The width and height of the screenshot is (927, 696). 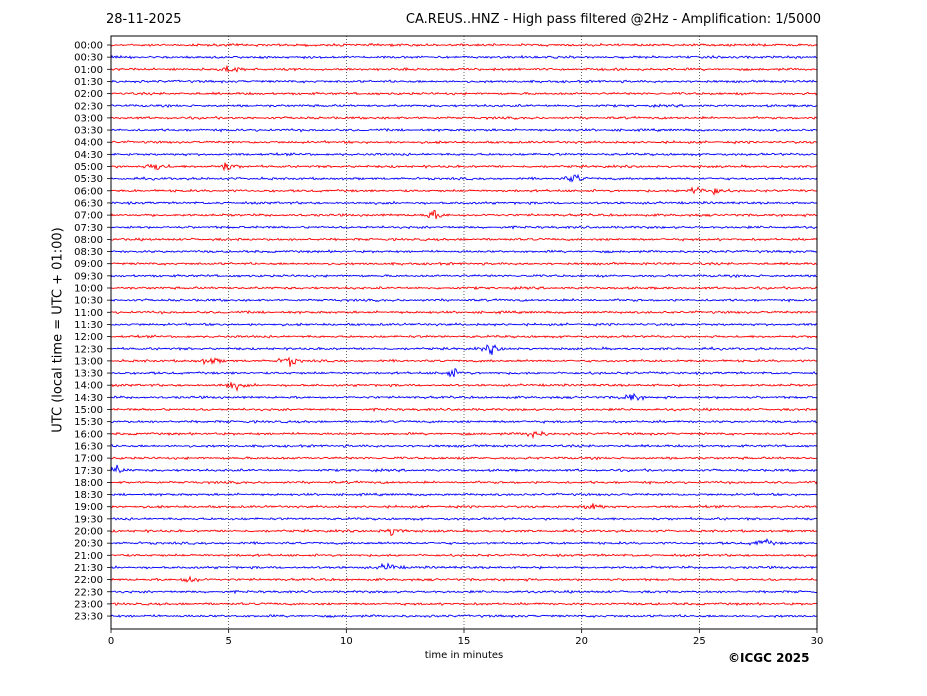 What do you see at coordinates (88, 434) in the screenshot?
I see `row-label-1600: 16:00` at bounding box center [88, 434].